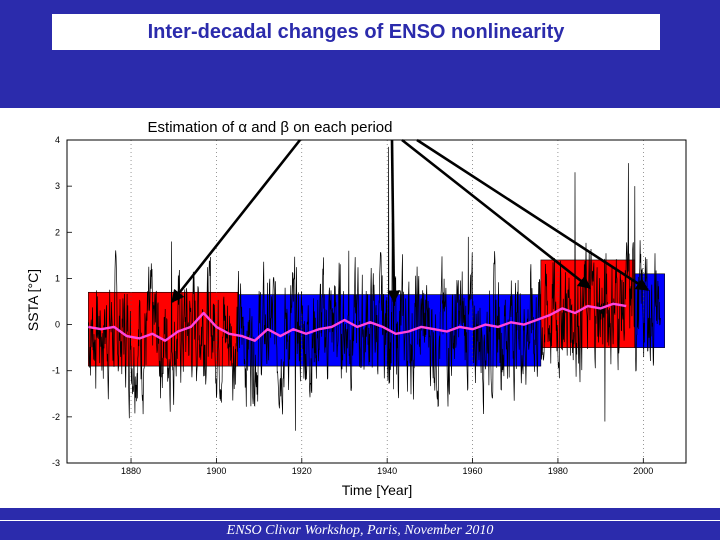 The height and width of the screenshot is (540, 720). What do you see at coordinates (56, 417) in the screenshot?
I see `y-tick-label--2: -2` at bounding box center [56, 417].